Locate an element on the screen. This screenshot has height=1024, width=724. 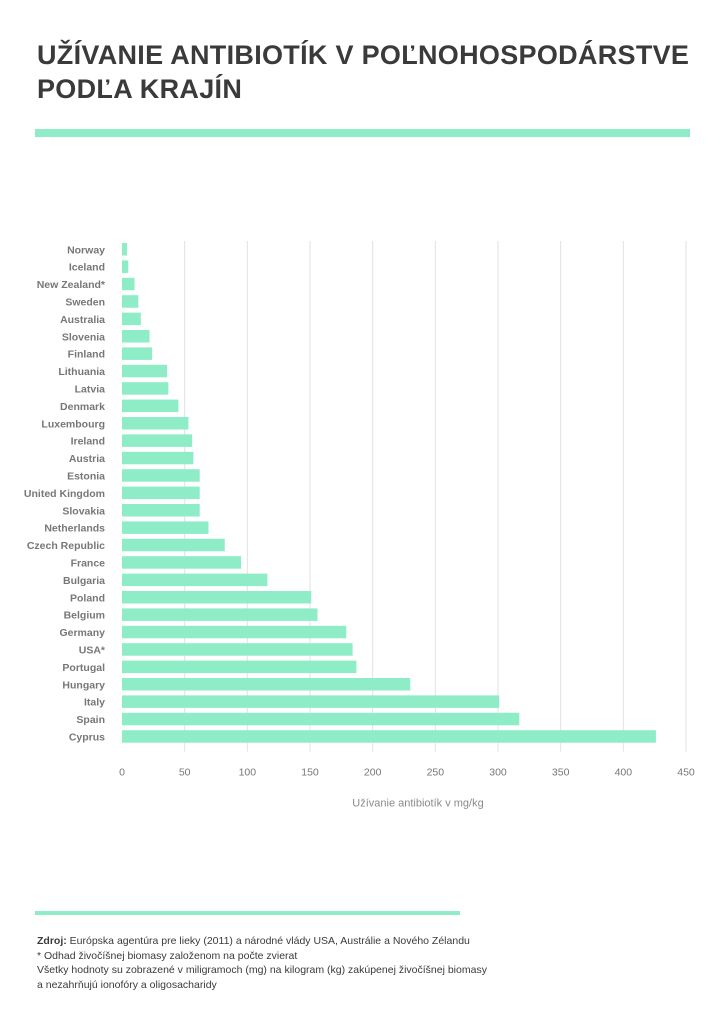
category-label: Belgium is located at coordinates (84, 616).